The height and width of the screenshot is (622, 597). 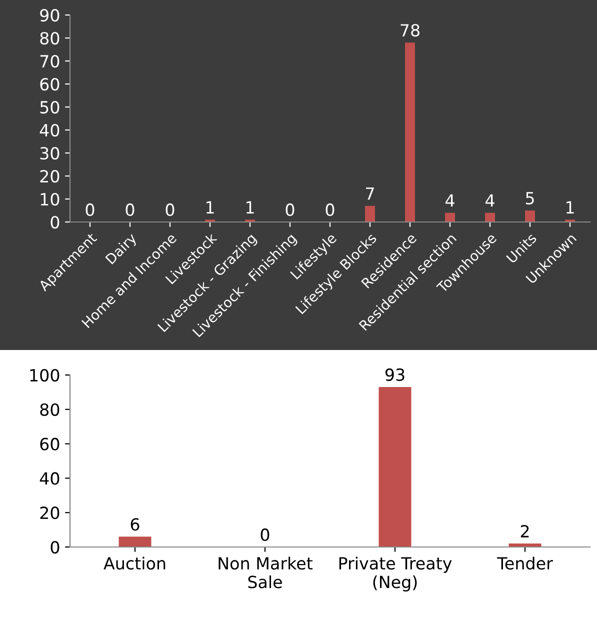 I want to click on data-label: 93, so click(x=394, y=375).